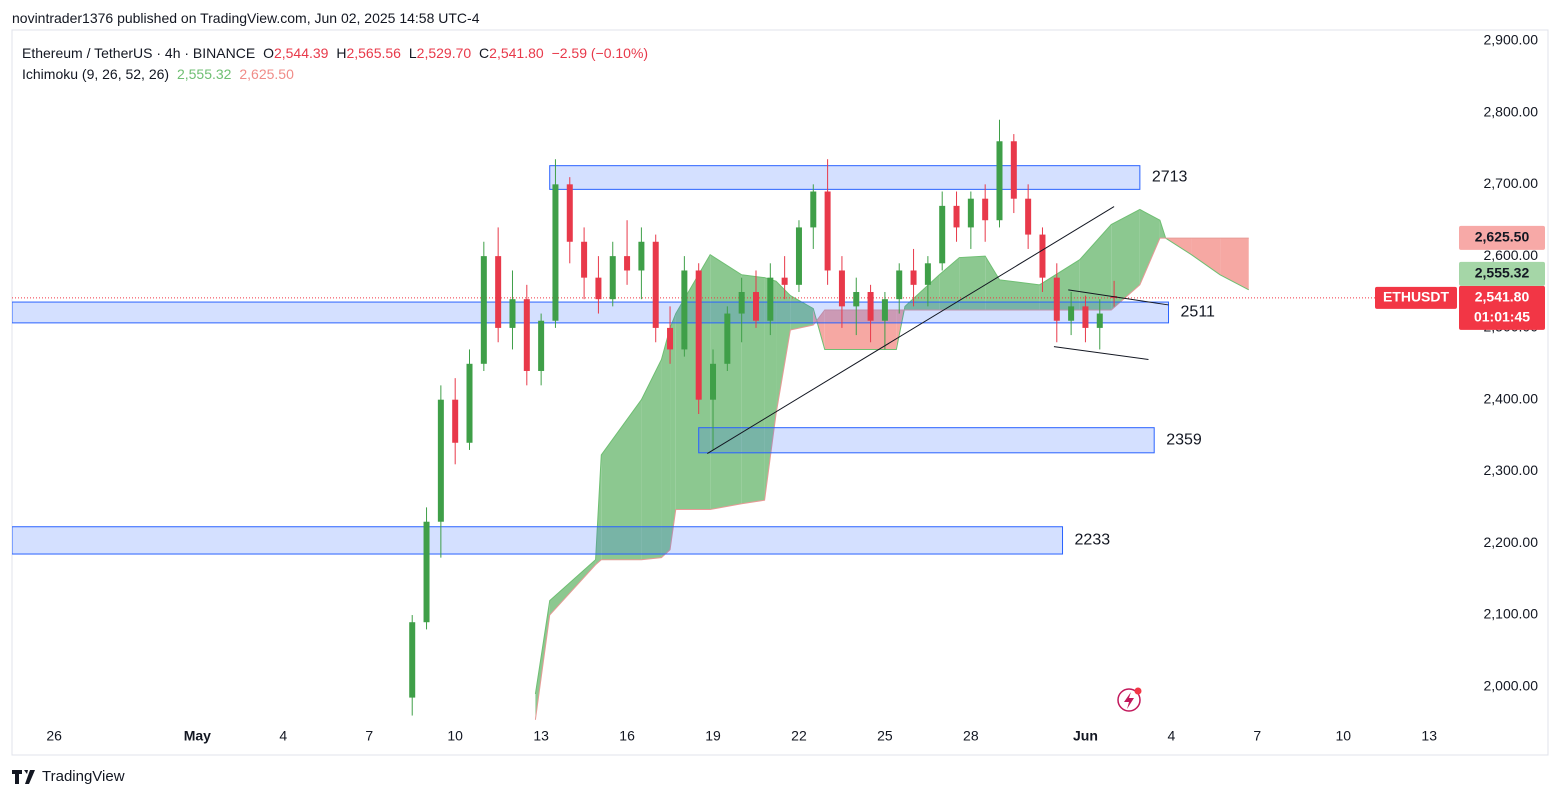  Describe the element at coordinates (23, 776) in the screenshot. I see `logo` at that location.